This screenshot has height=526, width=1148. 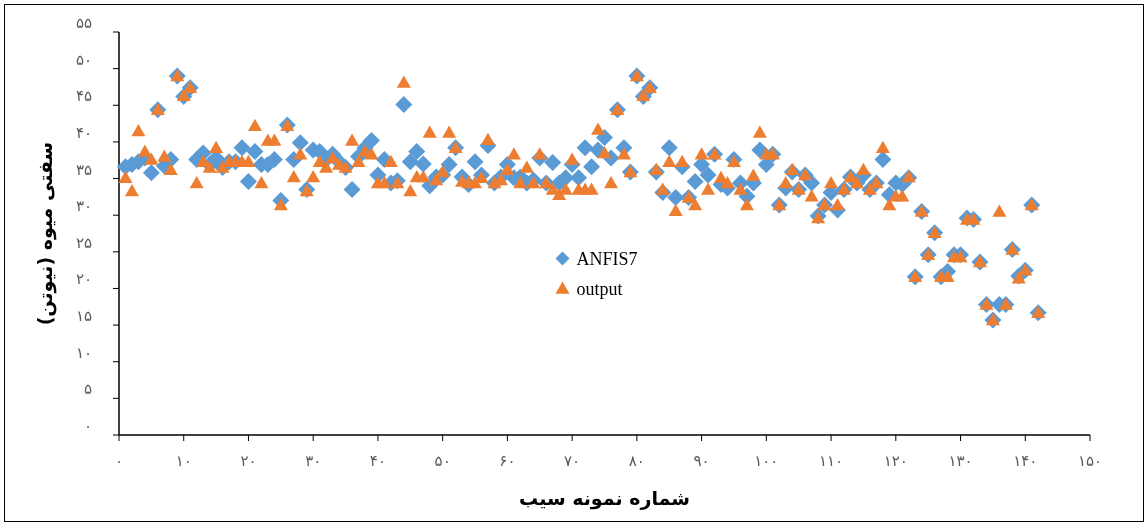 What do you see at coordinates (604, 498) in the screenshot?
I see `x-axis-title: شماره نمونه سیب` at bounding box center [604, 498].